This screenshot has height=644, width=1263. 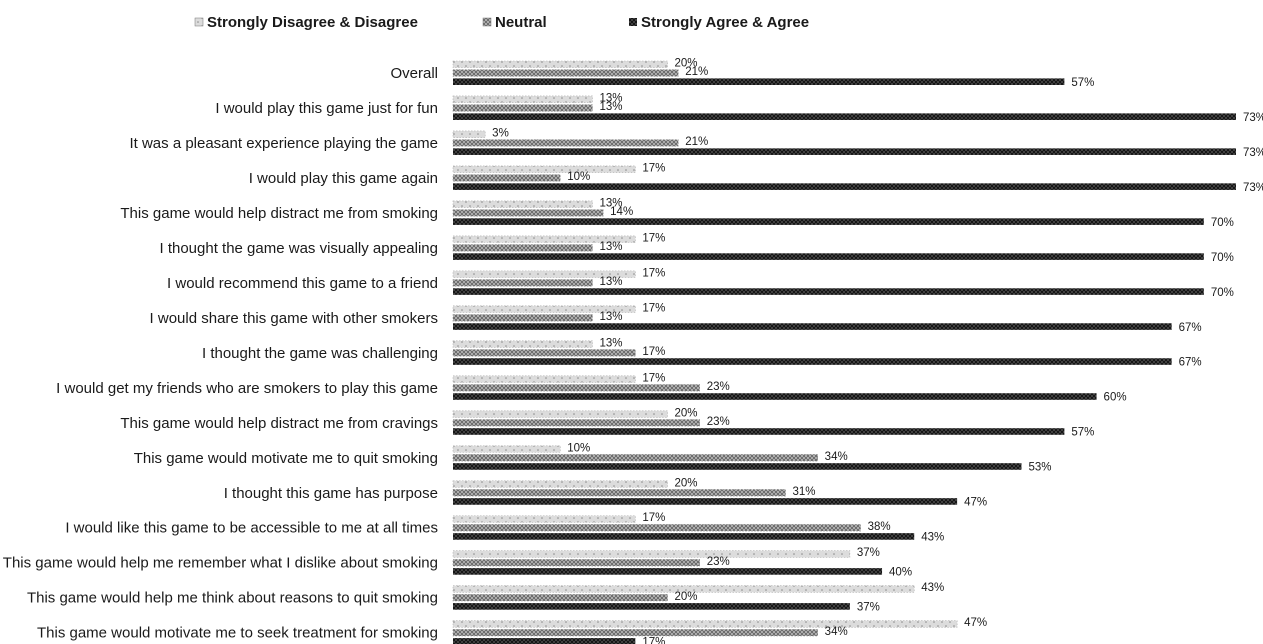 I want to click on data-label: 73%, so click(x=1253, y=118).